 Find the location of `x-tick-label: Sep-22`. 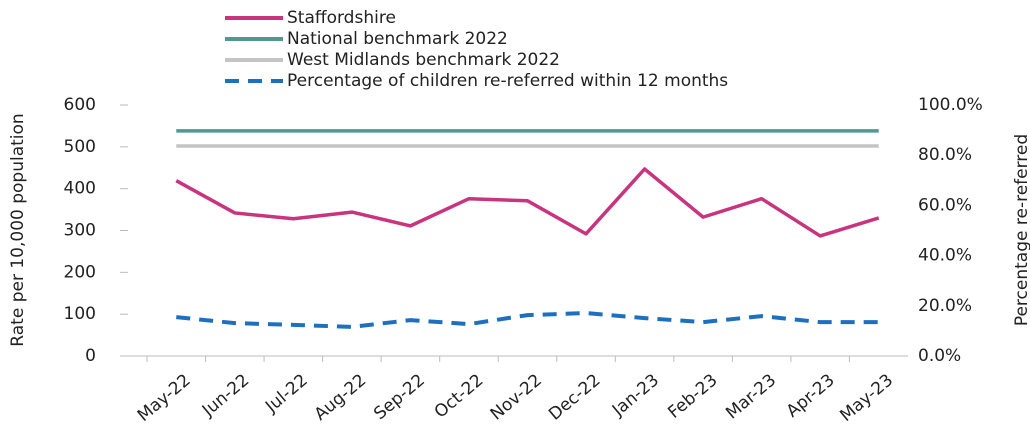

x-tick-label: Sep-22 is located at coordinates (399, 397).